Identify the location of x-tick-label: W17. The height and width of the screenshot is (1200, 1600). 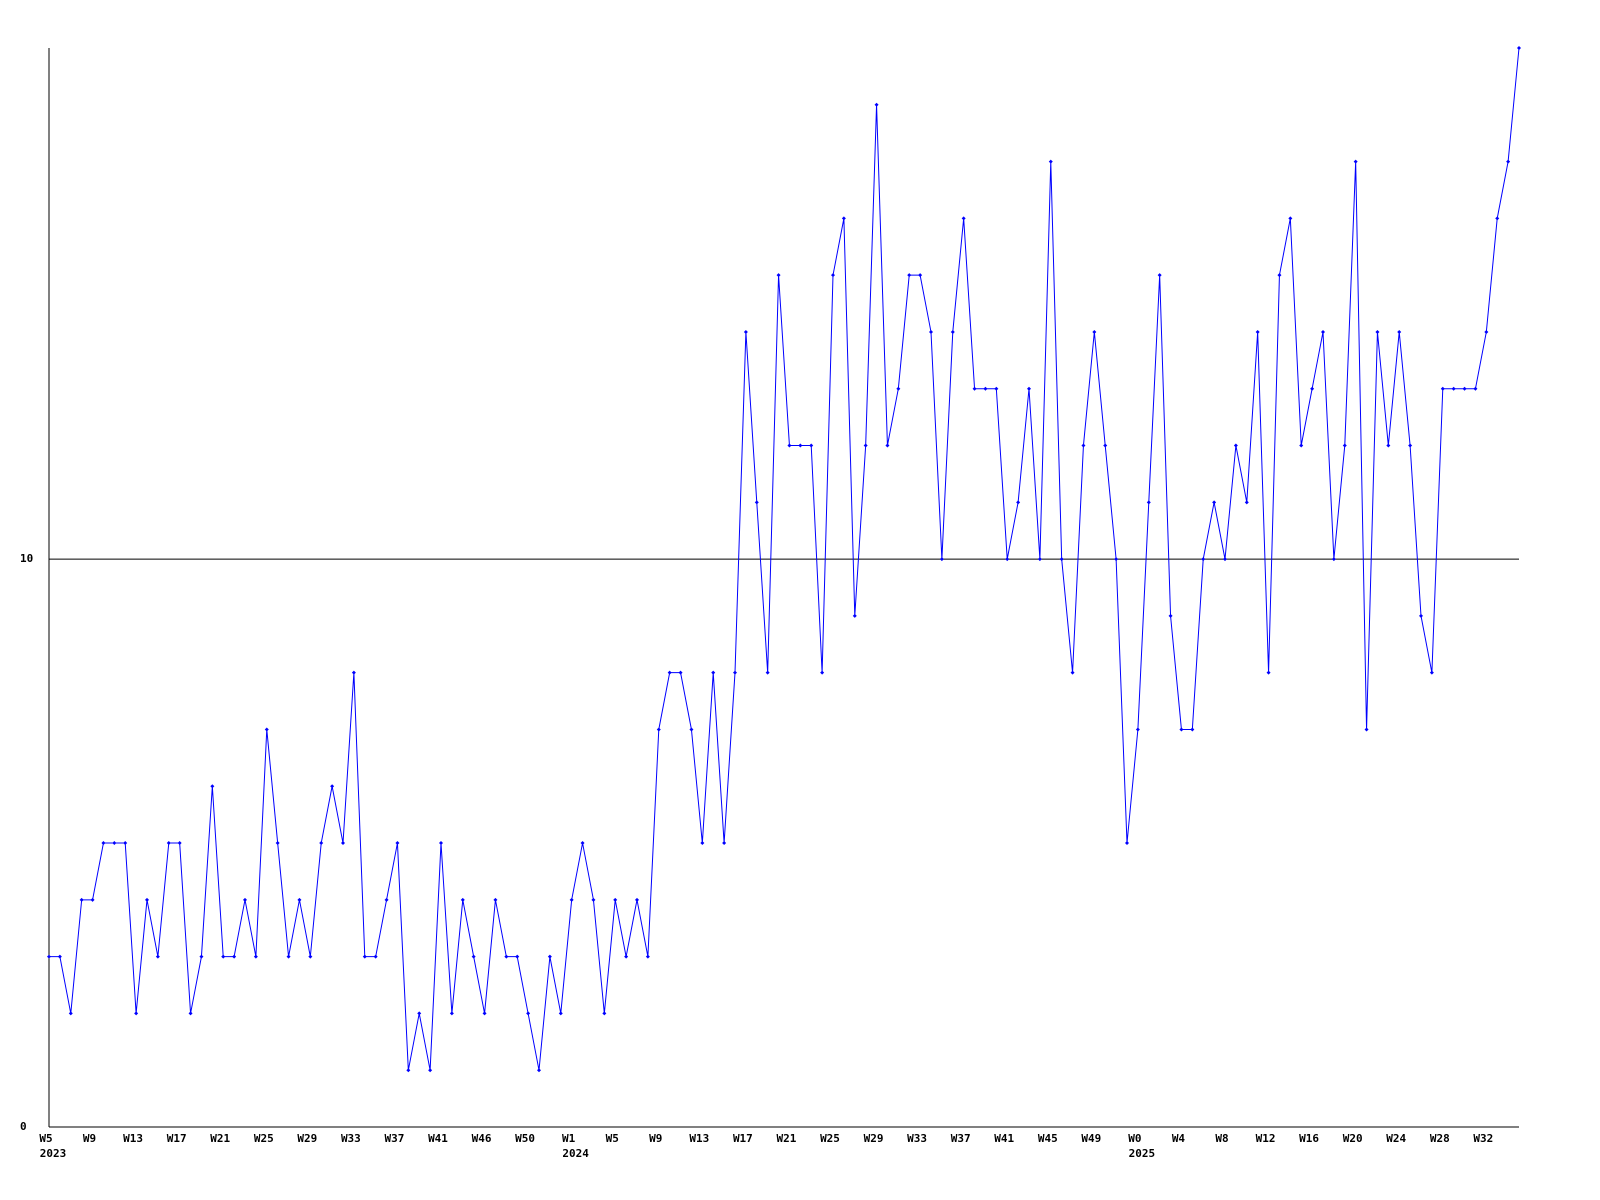
(743, 1138).